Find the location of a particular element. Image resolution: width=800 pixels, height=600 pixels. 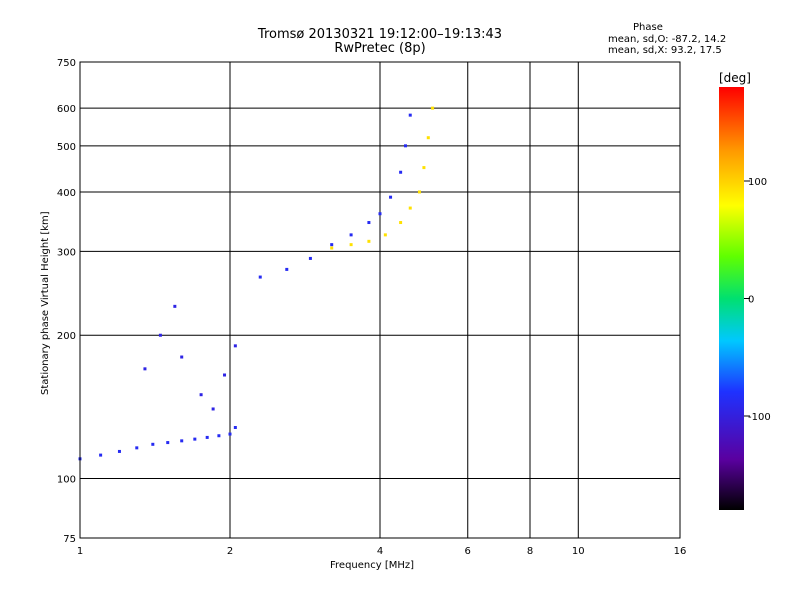

x-tick-label: 2 is located at coordinates (230, 551).